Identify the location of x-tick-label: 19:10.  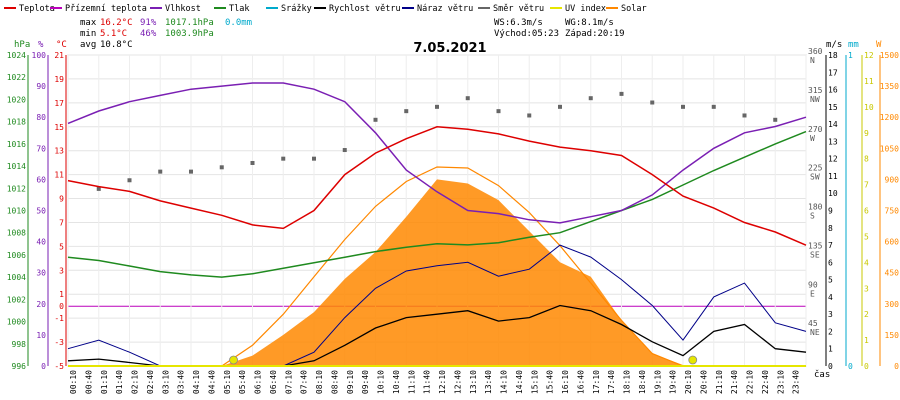
(657, 382).